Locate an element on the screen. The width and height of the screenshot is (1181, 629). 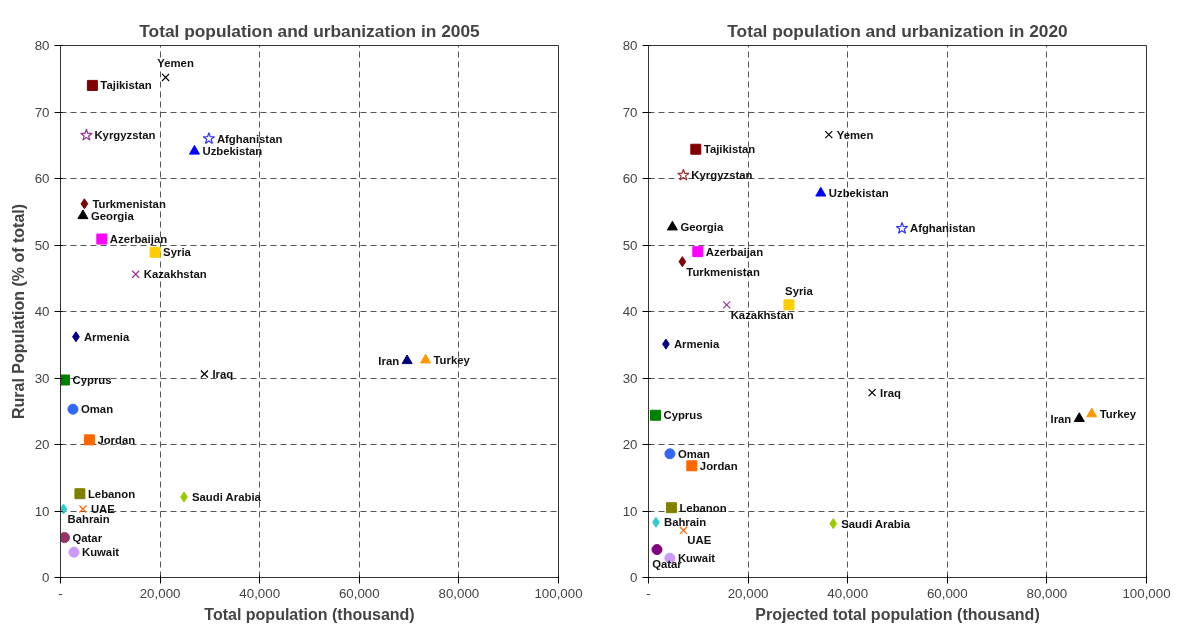
x-axis-title: Projected total population (thousand) is located at coordinates (897, 614).